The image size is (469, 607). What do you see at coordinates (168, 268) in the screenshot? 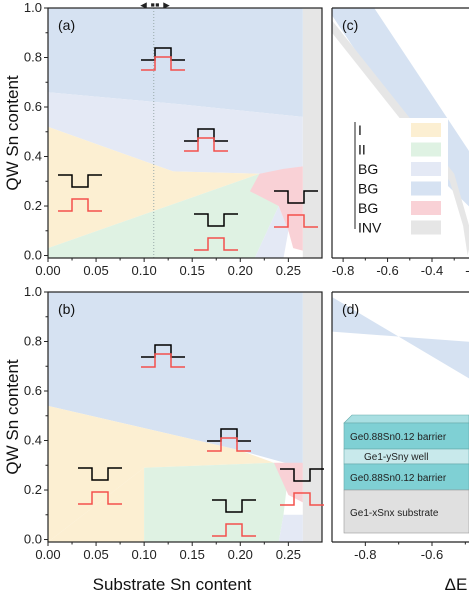
I see `xticks-a: 0.00 0.05 0.10 0.15 0.20 0.25` at bounding box center [168, 268].